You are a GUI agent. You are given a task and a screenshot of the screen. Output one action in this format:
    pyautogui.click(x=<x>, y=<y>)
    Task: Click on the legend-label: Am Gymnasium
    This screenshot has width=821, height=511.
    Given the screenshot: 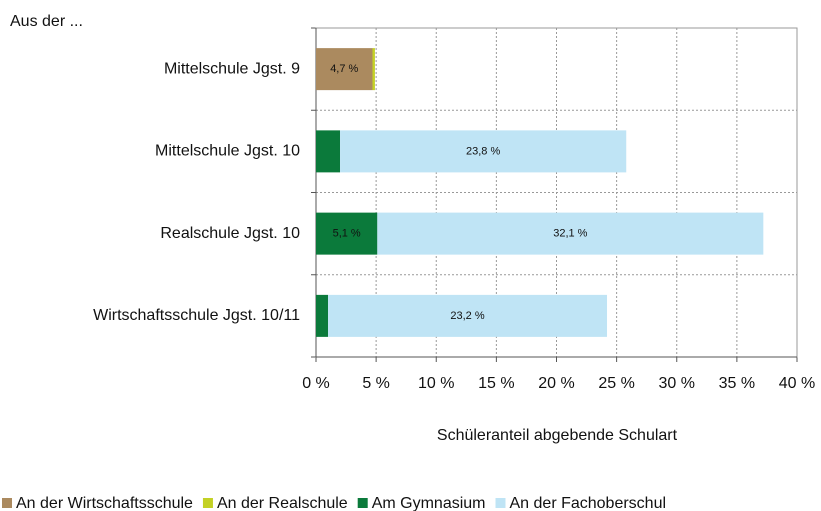 What is the action you would take?
    pyautogui.click(x=429, y=503)
    